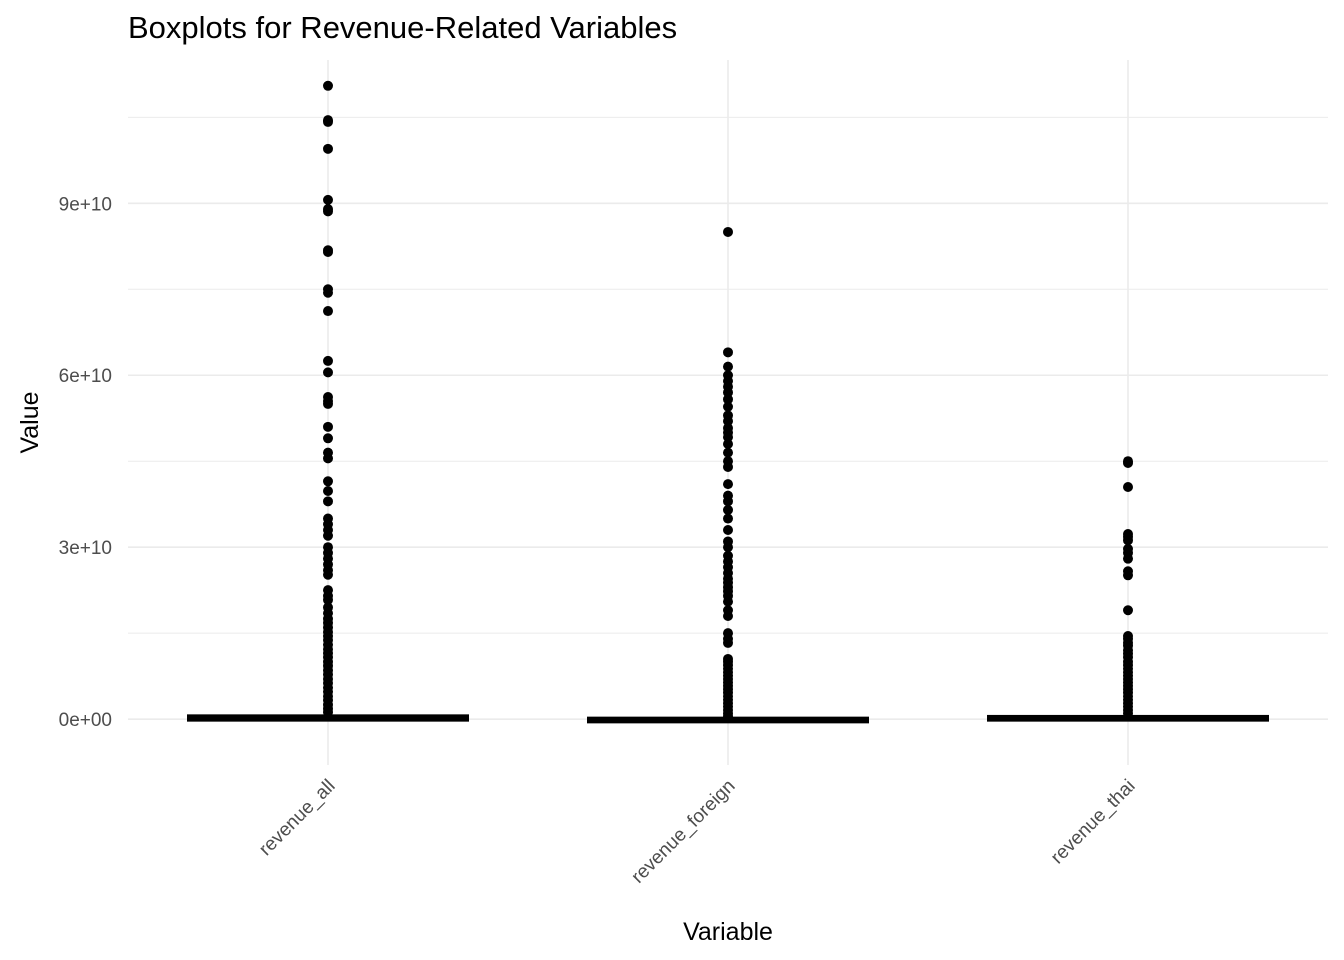 The image size is (1344, 960). Describe the element at coordinates (728, 475) in the screenshot. I see `boxplot-revenue_foreign` at that location.